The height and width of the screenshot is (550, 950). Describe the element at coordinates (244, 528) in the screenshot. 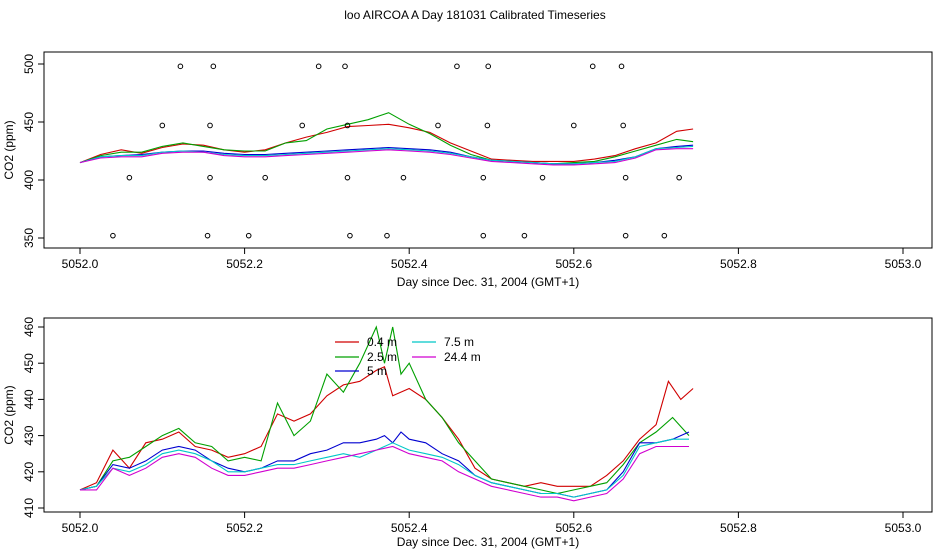

I see `panel-2-xtick-label: 5052.2` at that location.